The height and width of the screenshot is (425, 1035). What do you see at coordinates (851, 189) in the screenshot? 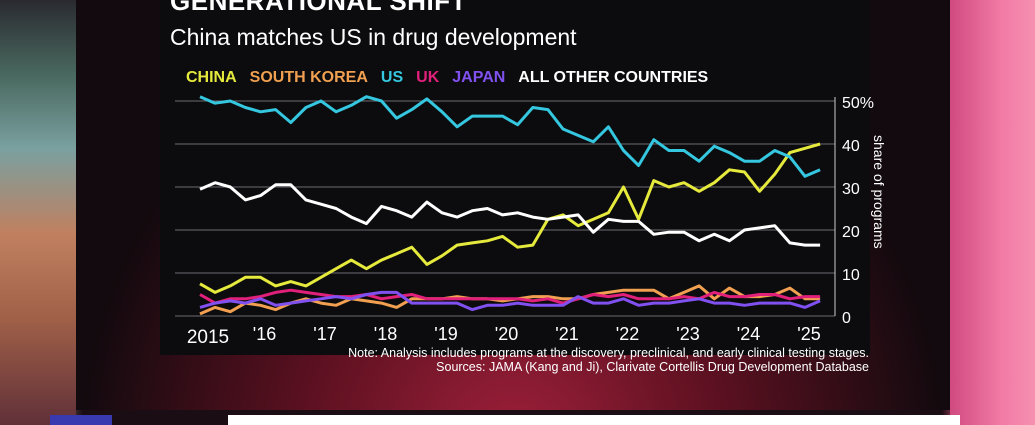
I see `y-tick-label: 30` at bounding box center [851, 189].